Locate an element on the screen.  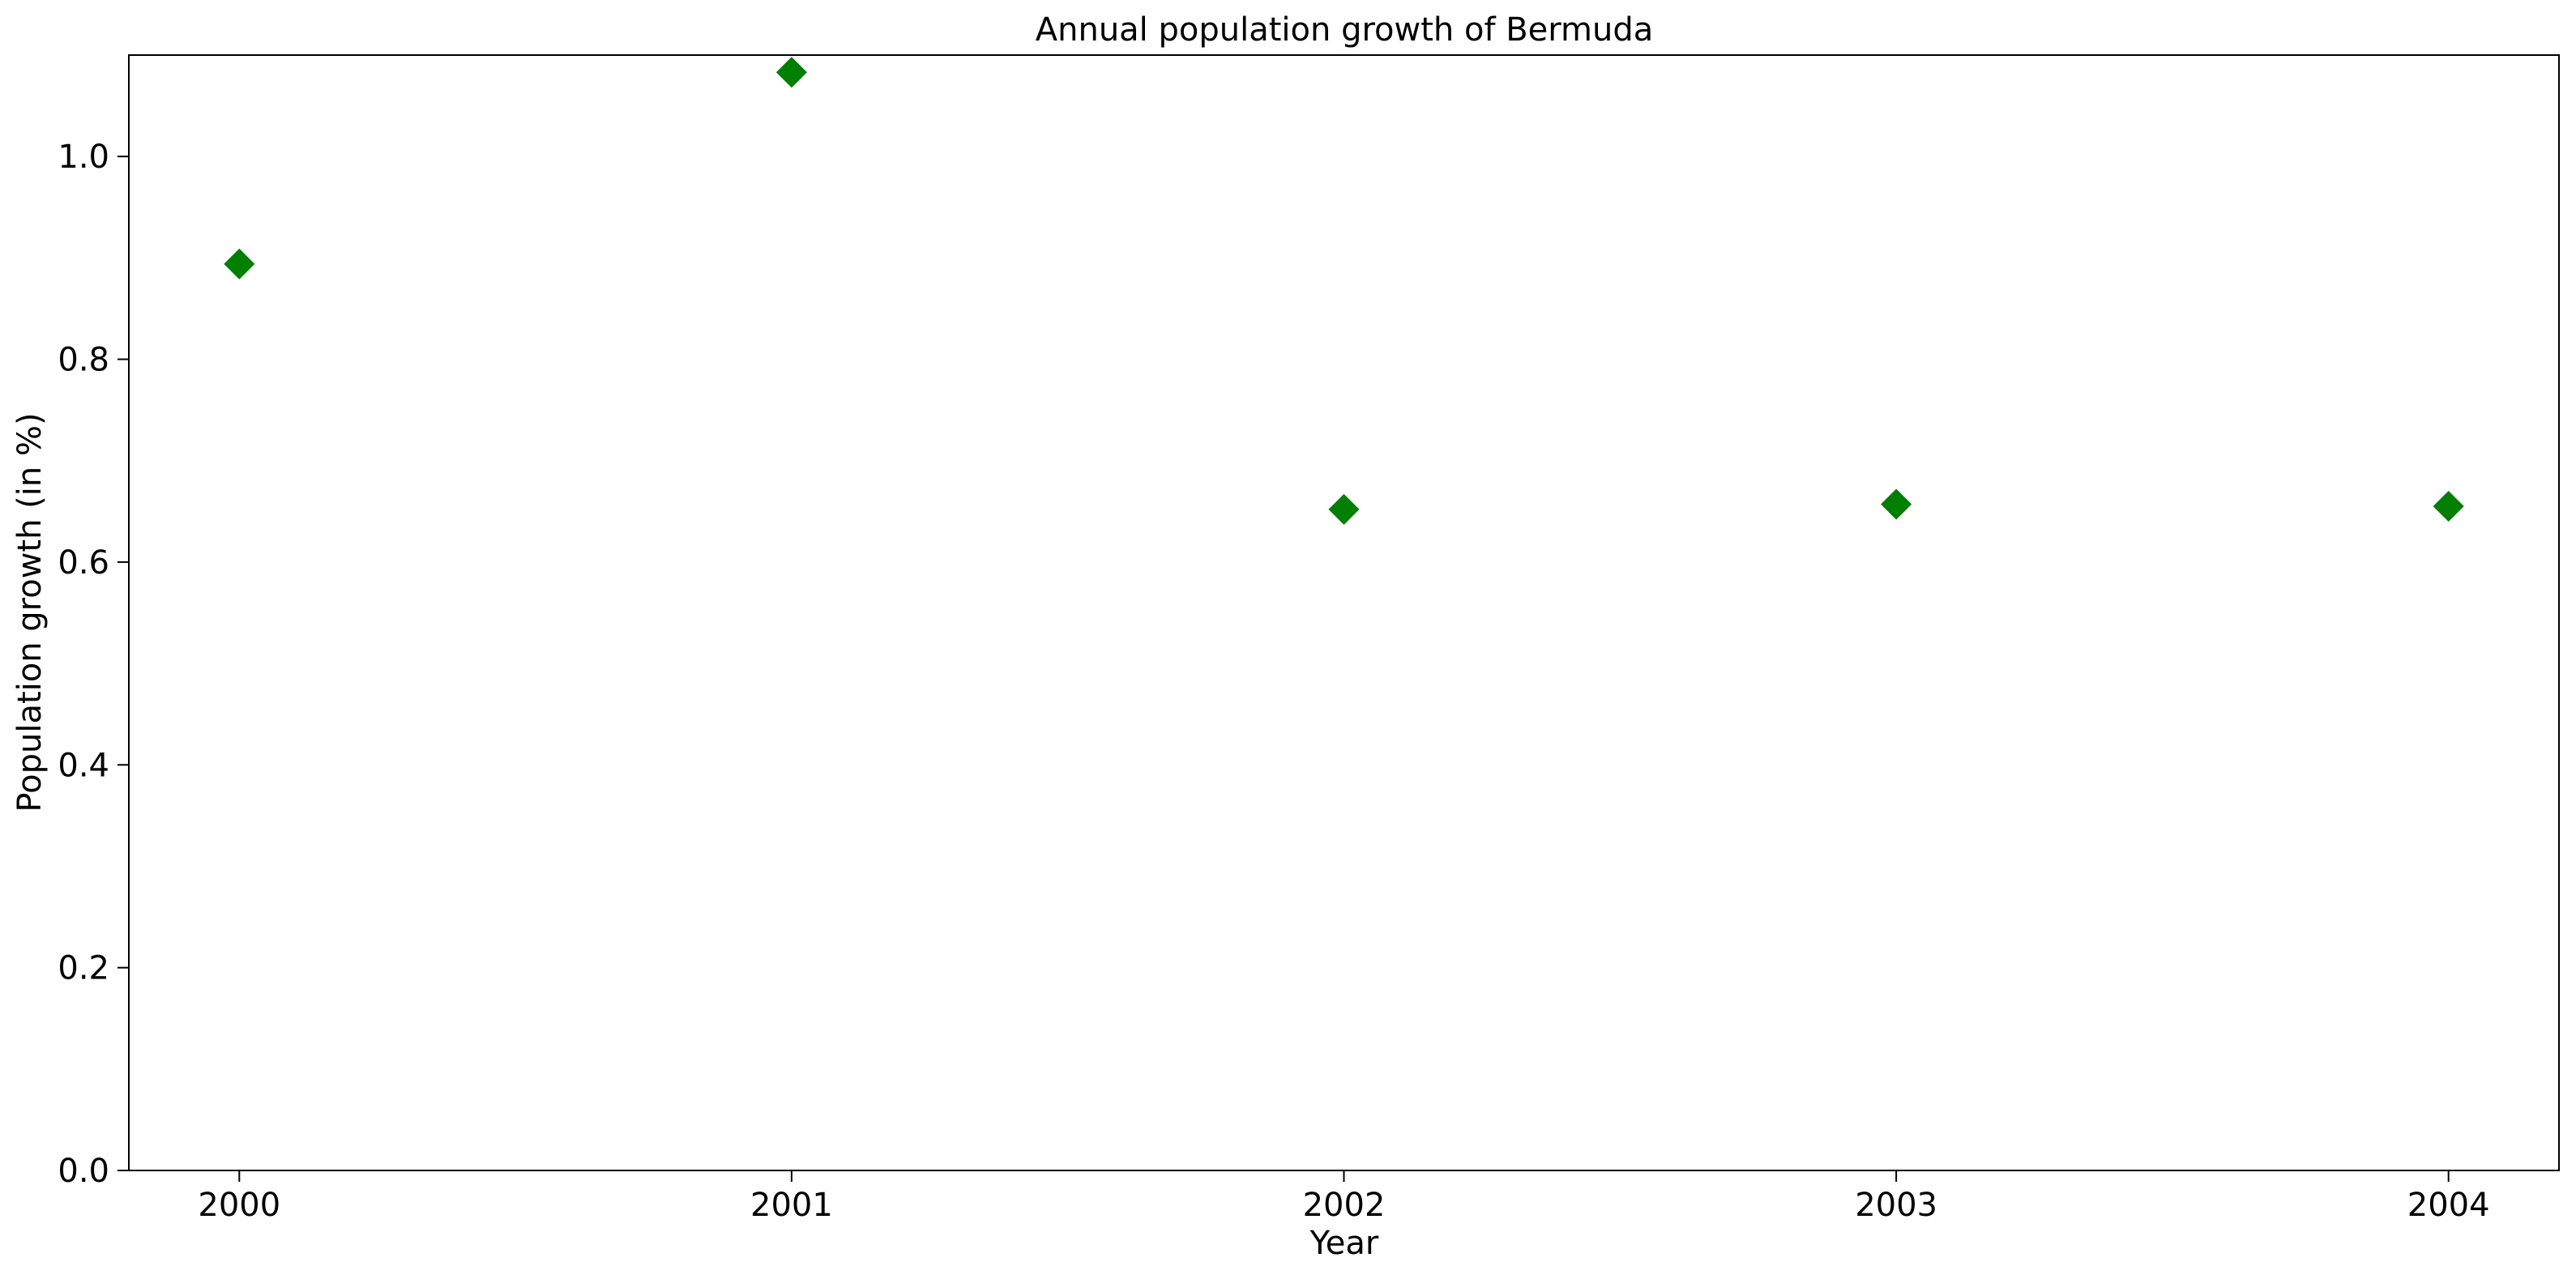
x-tick-label: 2002 is located at coordinates (1344, 1205).